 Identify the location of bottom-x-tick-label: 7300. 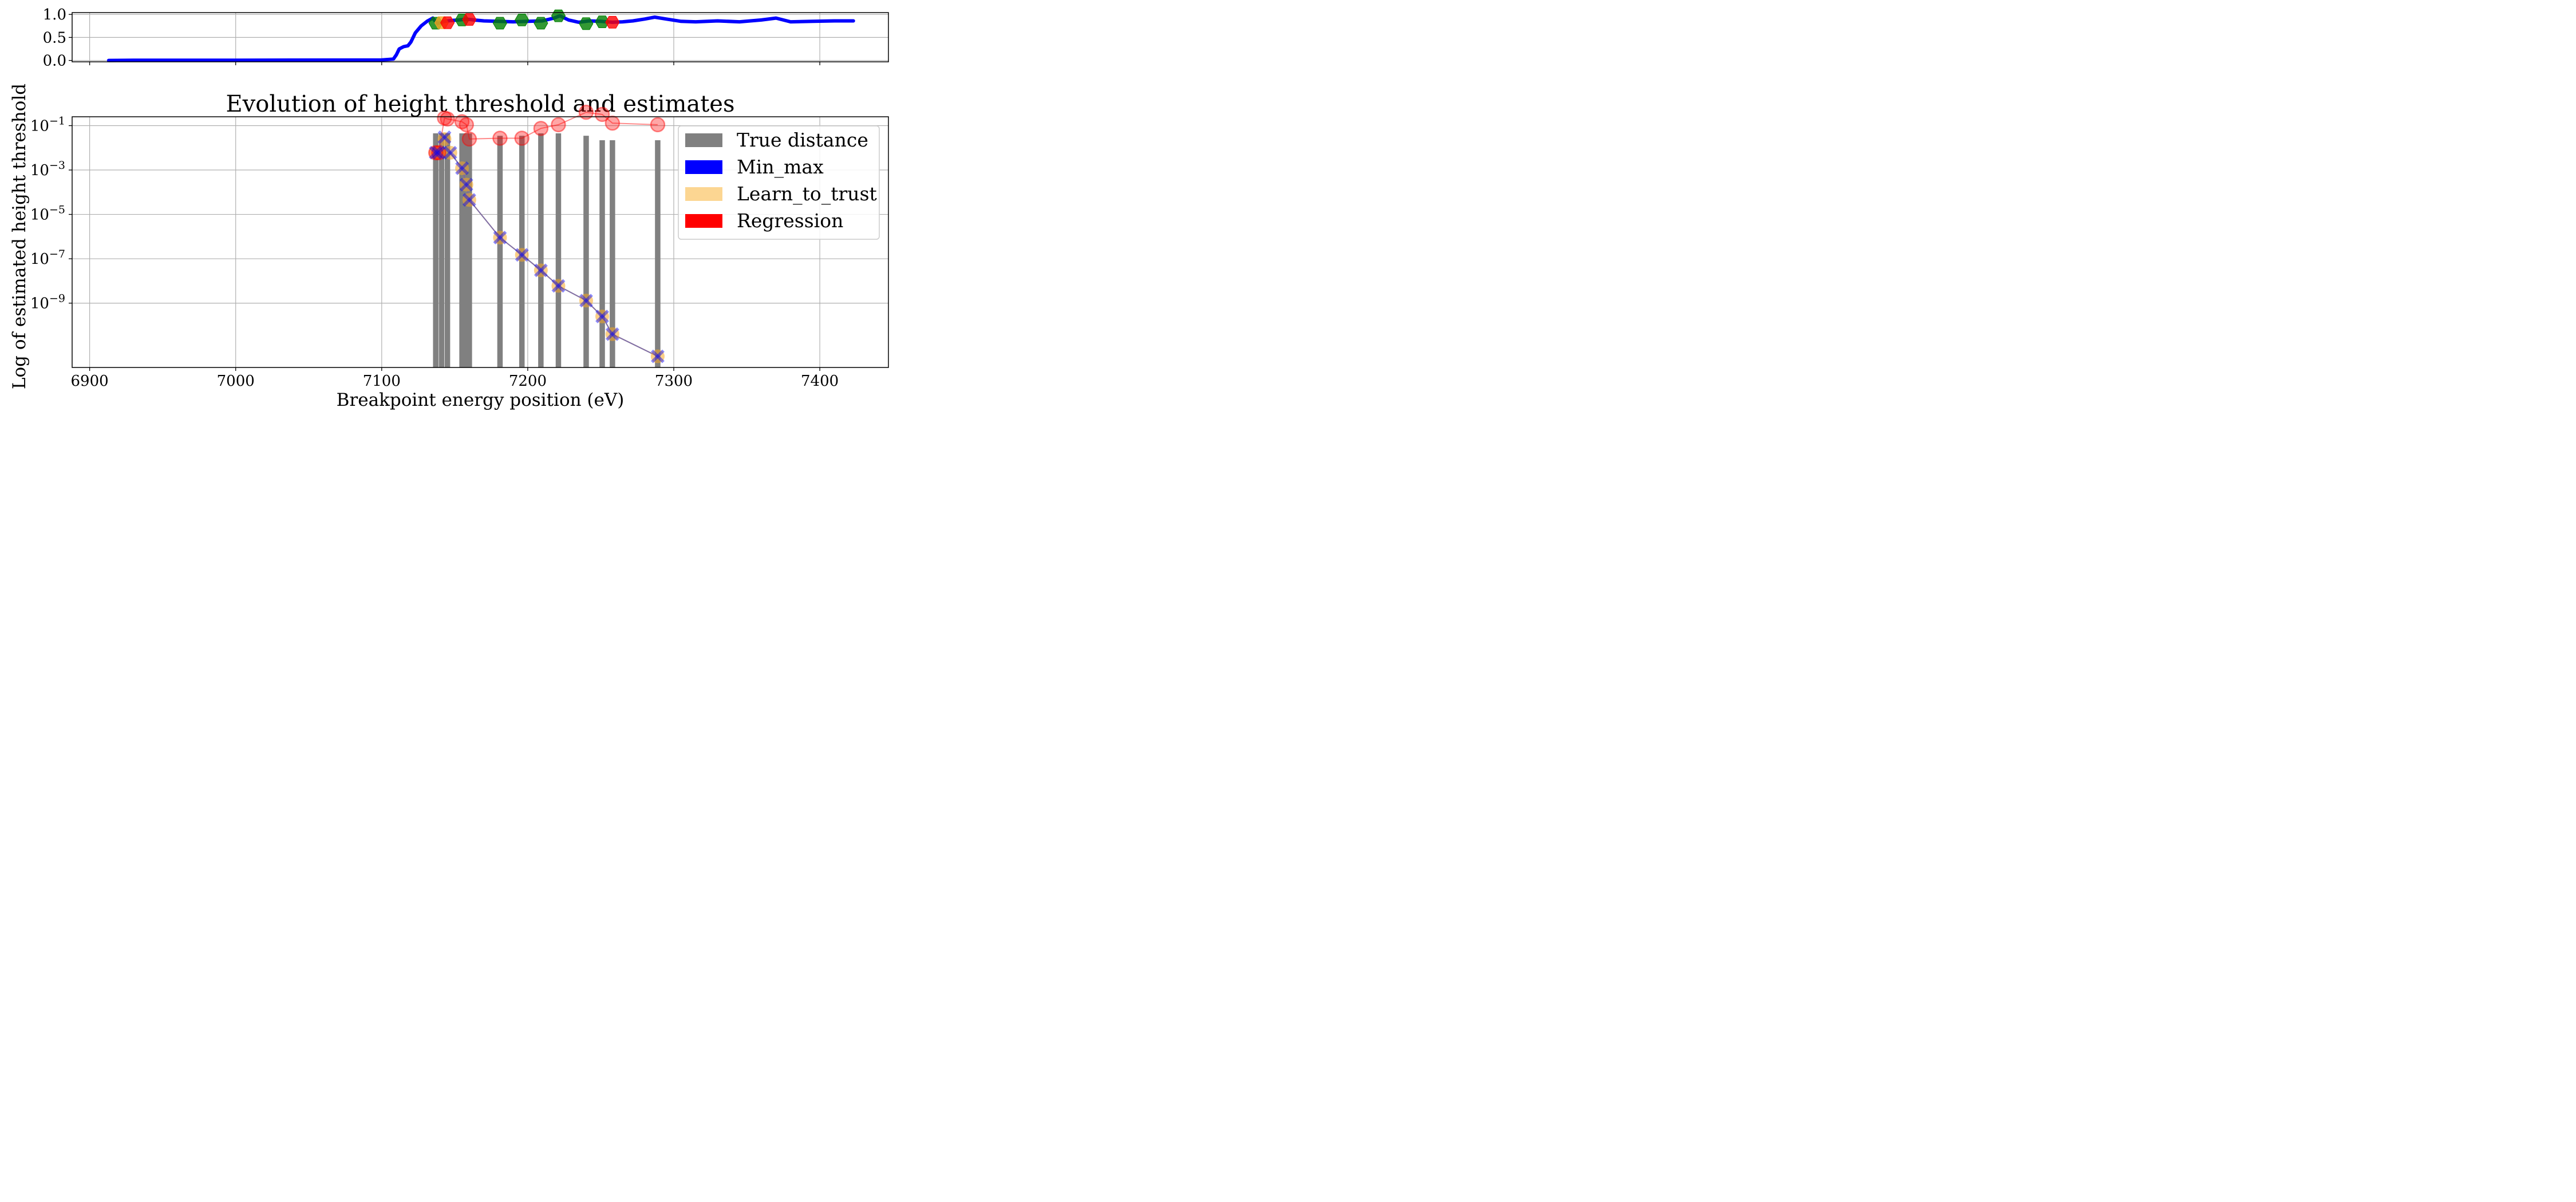
(674, 382).